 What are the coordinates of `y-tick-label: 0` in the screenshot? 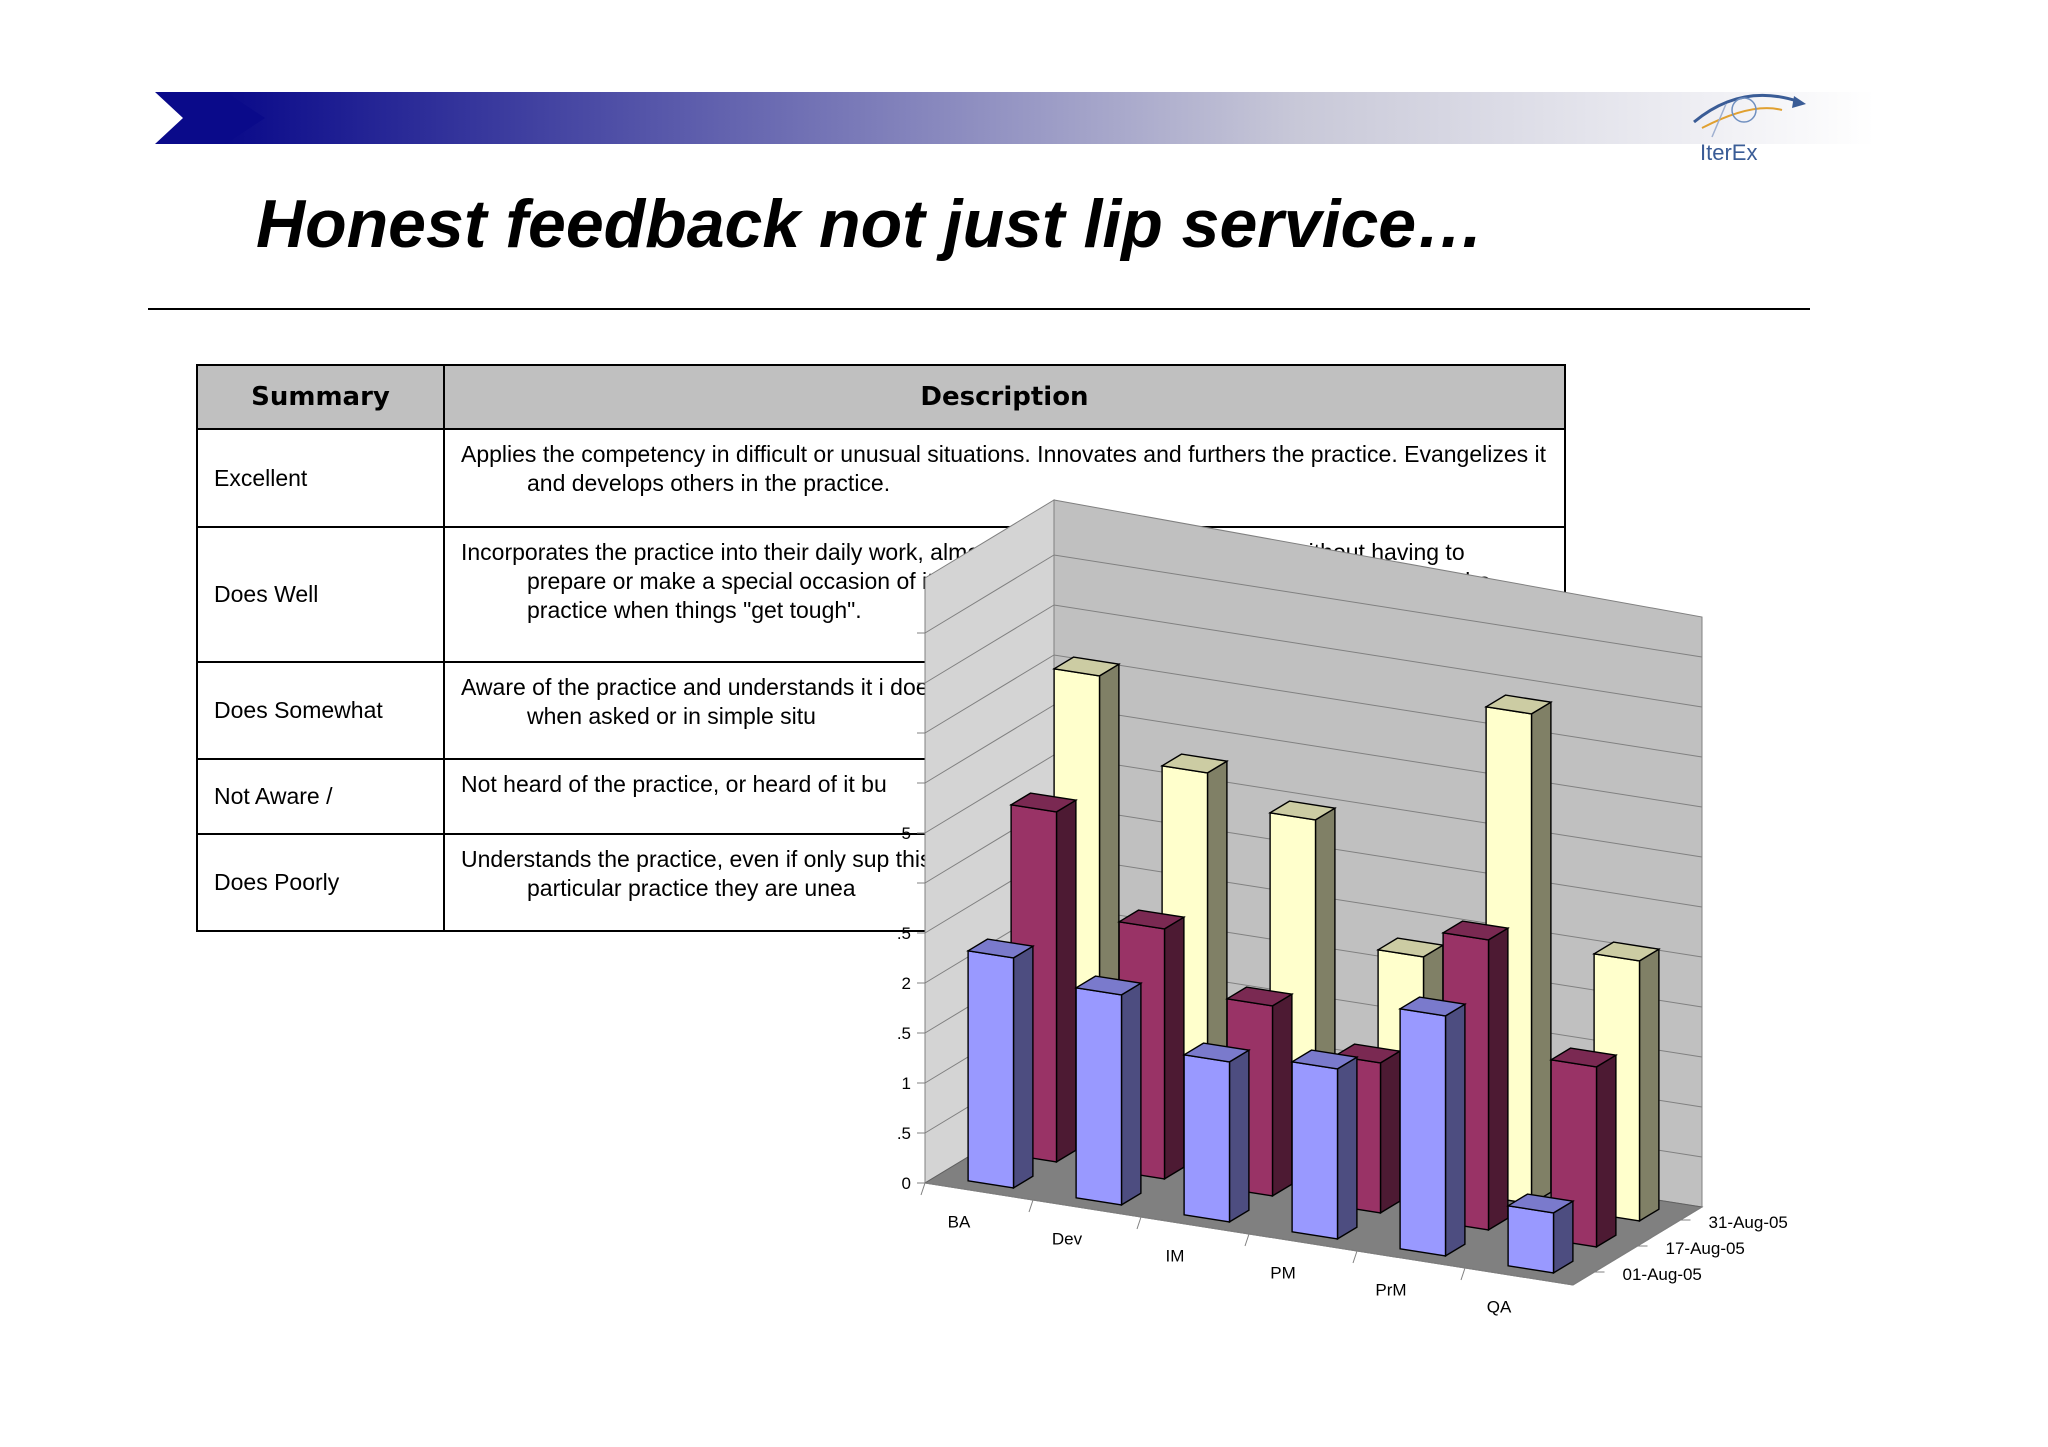 It's located at (906, 1183).